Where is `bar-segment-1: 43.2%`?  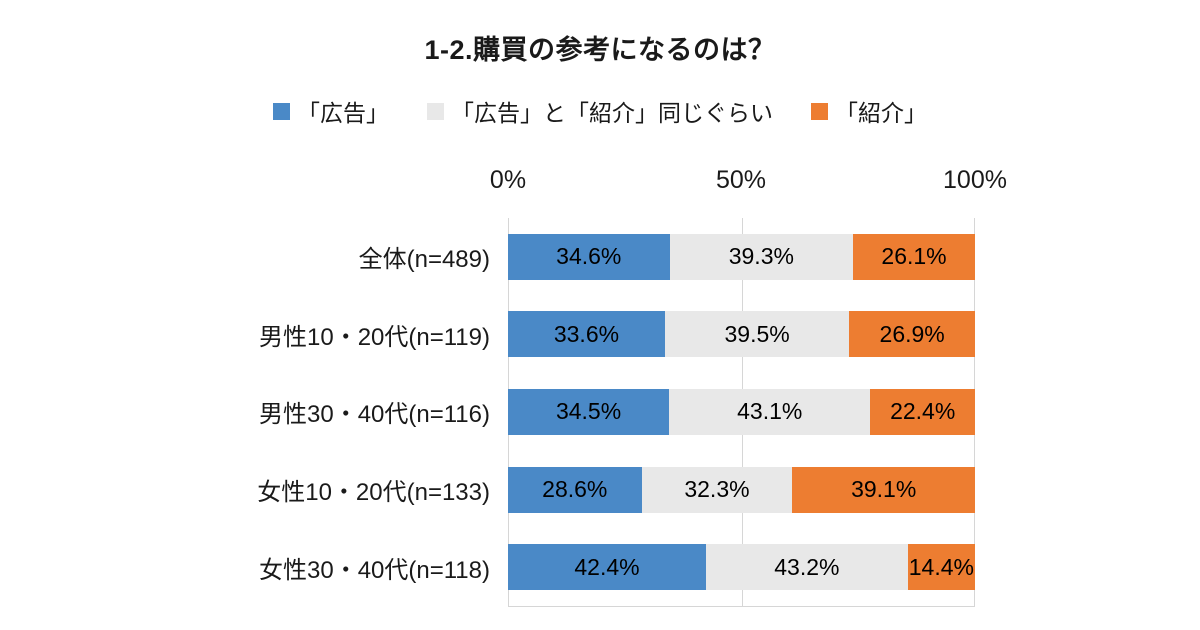 bar-segment-1: 43.2% is located at coordinates (807, 567).